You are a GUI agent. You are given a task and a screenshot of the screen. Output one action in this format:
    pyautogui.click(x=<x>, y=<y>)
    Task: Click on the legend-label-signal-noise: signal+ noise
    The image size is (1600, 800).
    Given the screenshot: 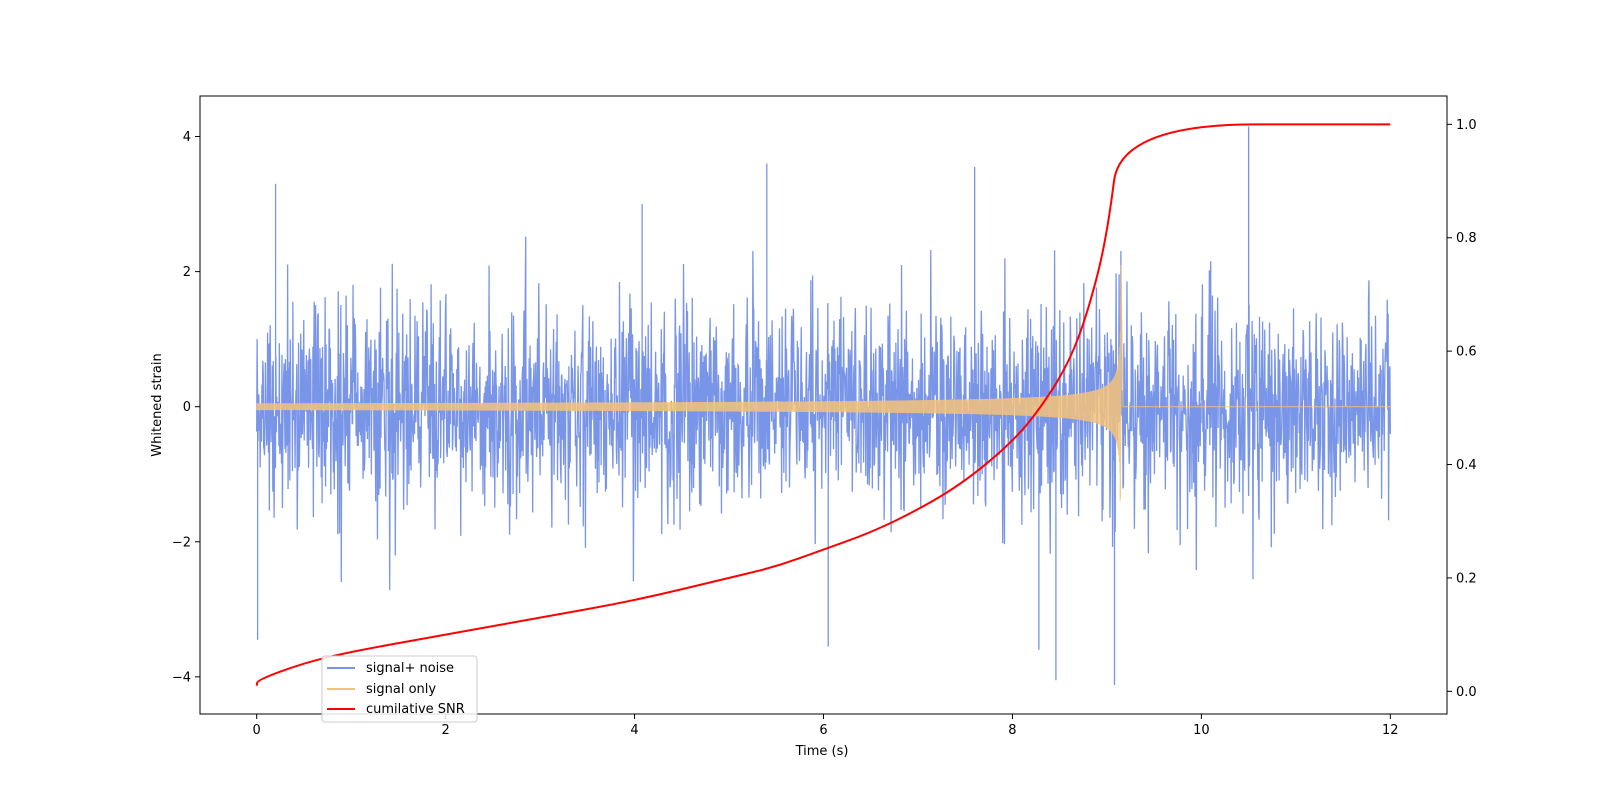 What is the action you would take?
    pyautogui.click(x=410, y=668)
    